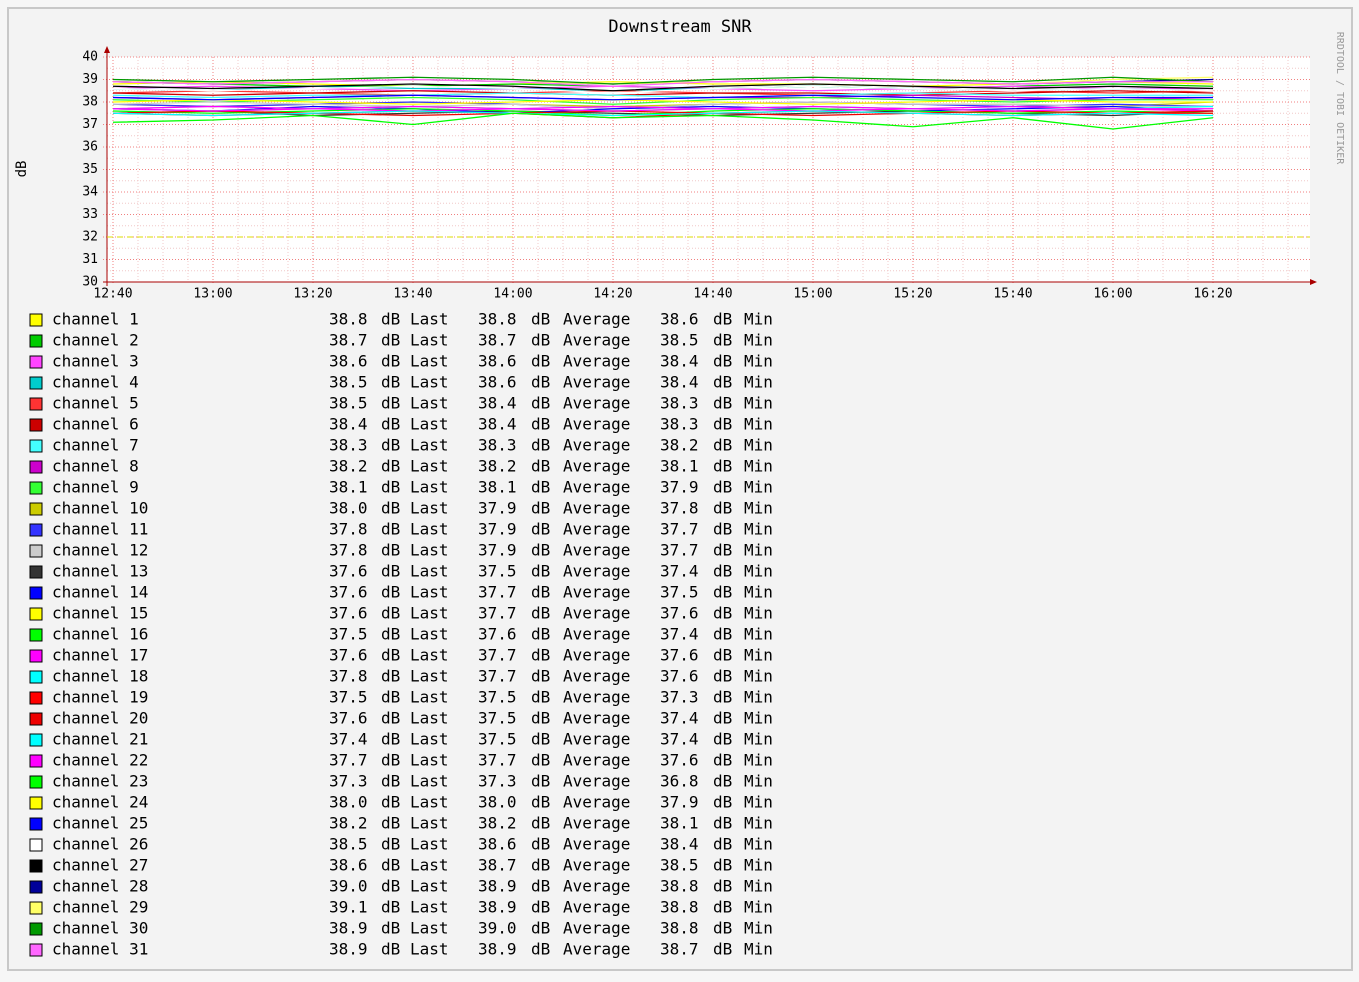 The width and height of the screenshot is (1359, 982). What do you see at coordinates (497, 613) in the screenshot?
I see `stat-value: 37.7` at bounding box center [497, 613].